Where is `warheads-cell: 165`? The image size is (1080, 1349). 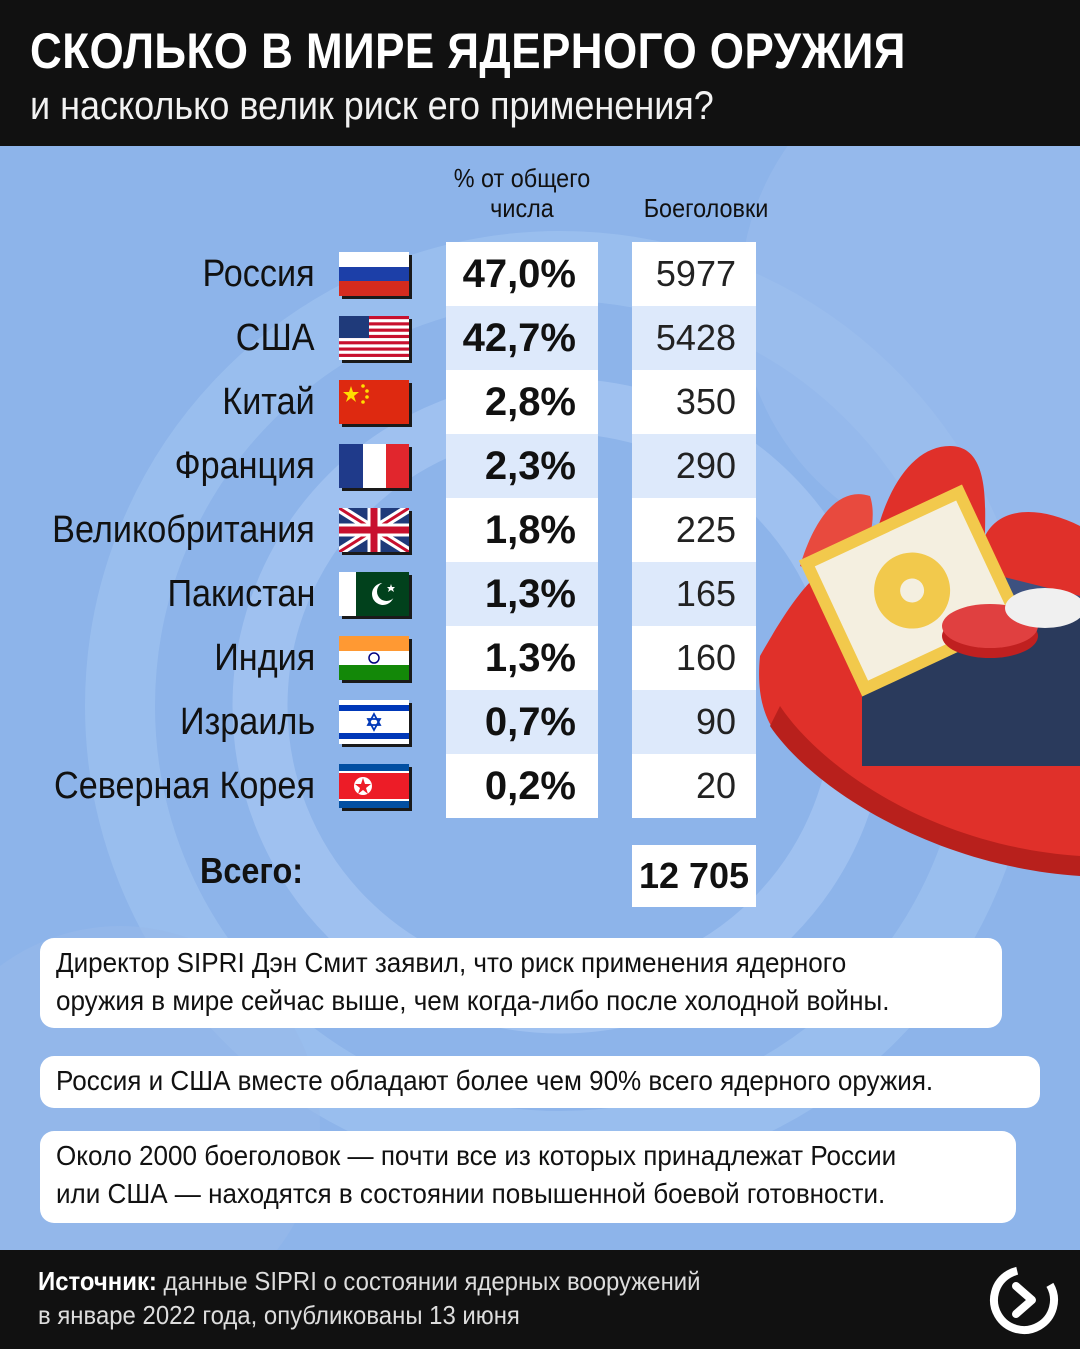
warheads-cell: 165 is located at coordinates (694, 594).